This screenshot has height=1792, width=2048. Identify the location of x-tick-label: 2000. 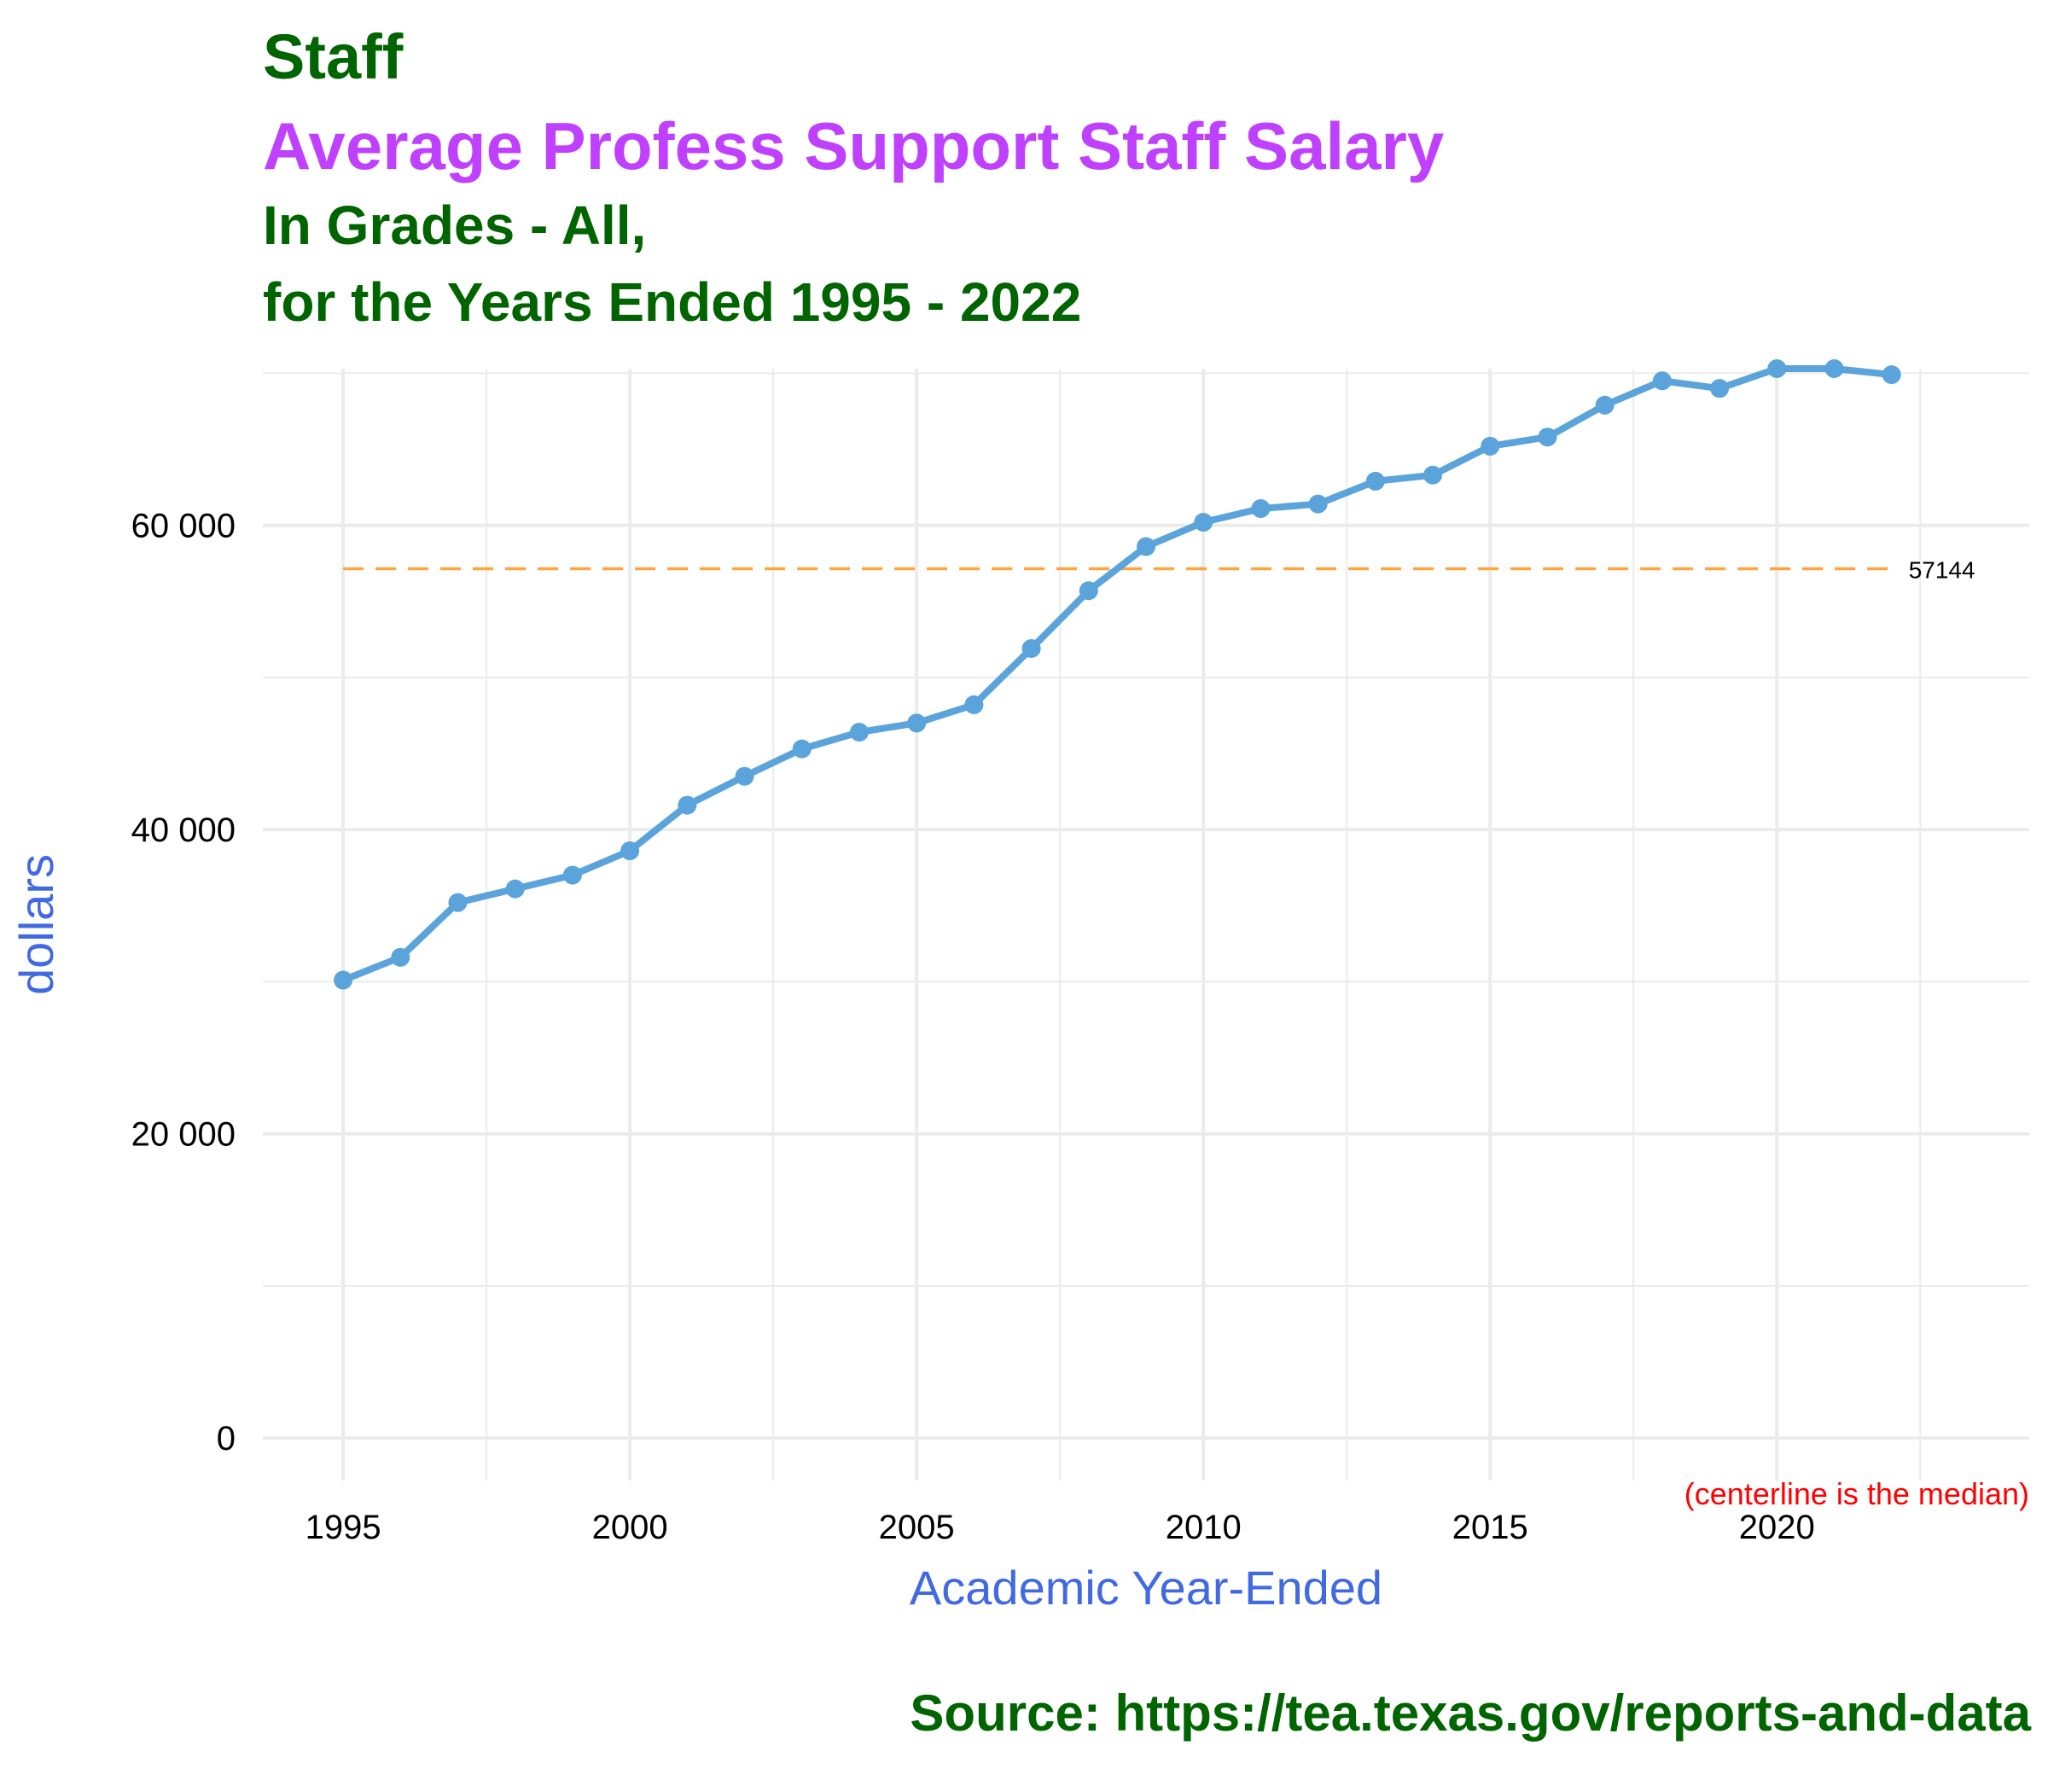
(630, 1527).